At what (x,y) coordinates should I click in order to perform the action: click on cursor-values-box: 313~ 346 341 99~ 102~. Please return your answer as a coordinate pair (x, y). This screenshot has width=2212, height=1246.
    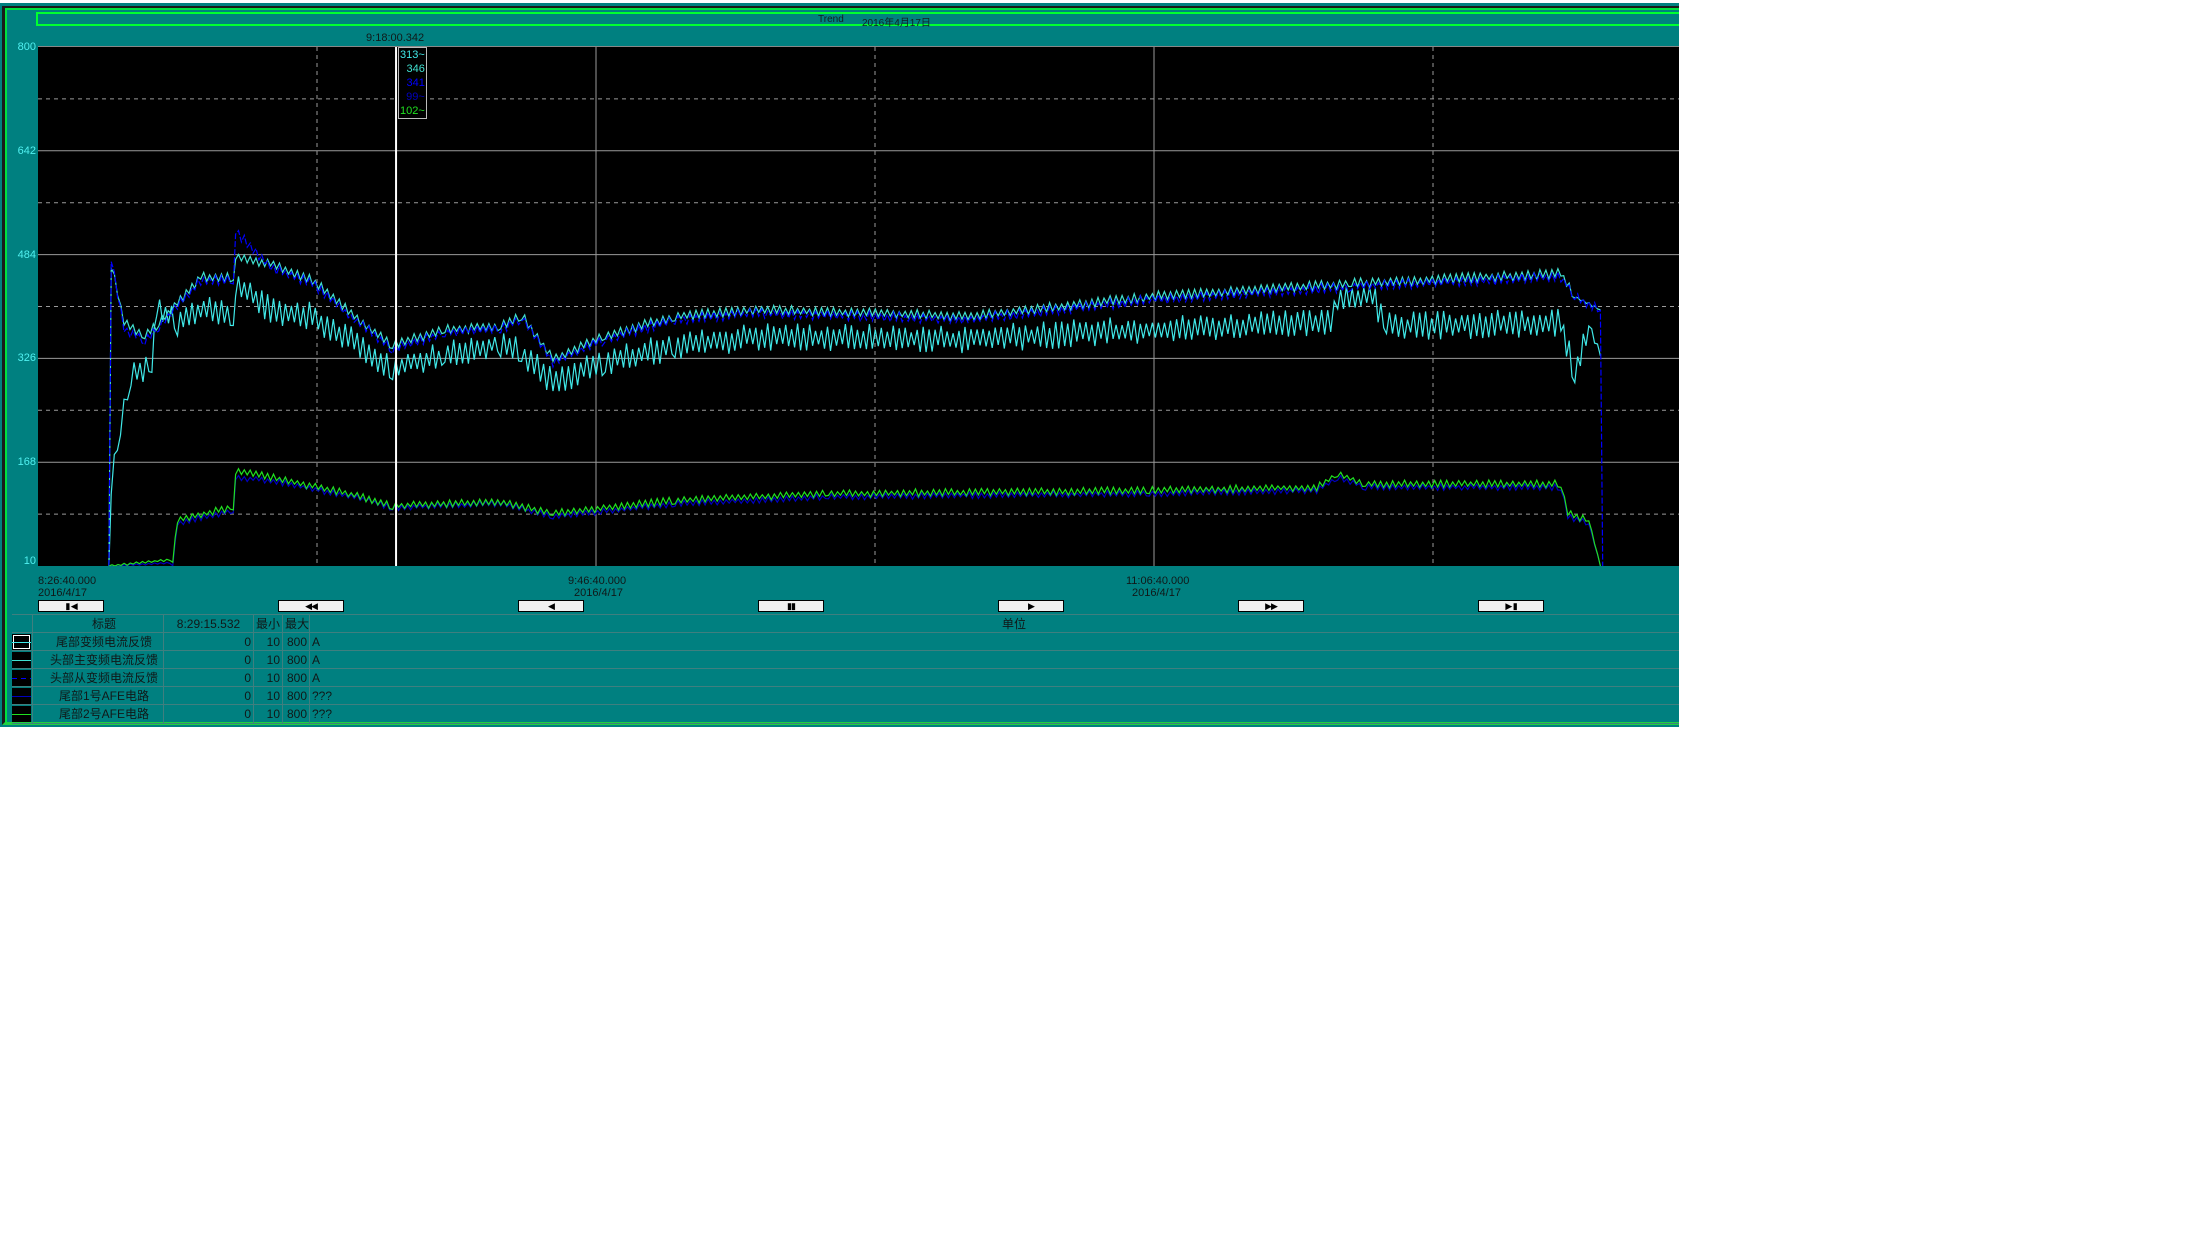
    Looking at the image, I should click on (412, 83).